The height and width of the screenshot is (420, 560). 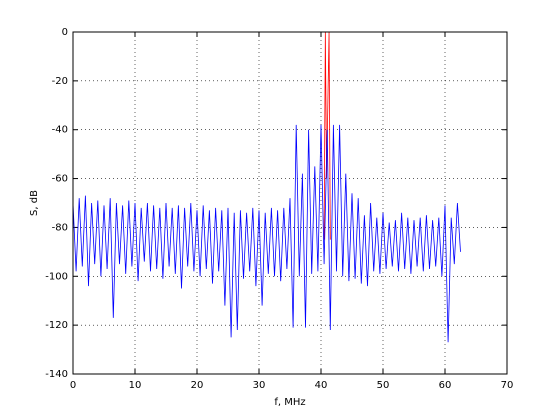 I want to click on y-tick-label: -60, so click(x=60, y=179).